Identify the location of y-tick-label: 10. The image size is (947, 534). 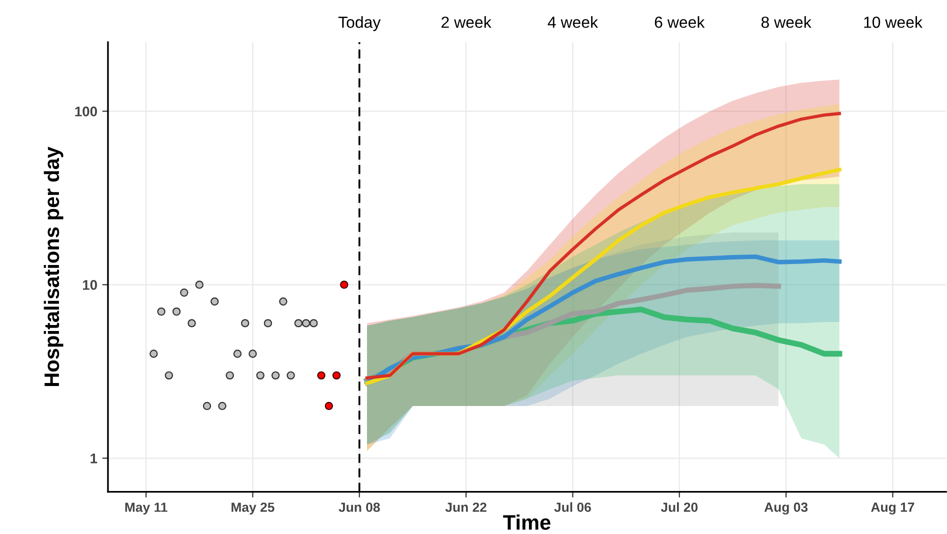
(89, 285).